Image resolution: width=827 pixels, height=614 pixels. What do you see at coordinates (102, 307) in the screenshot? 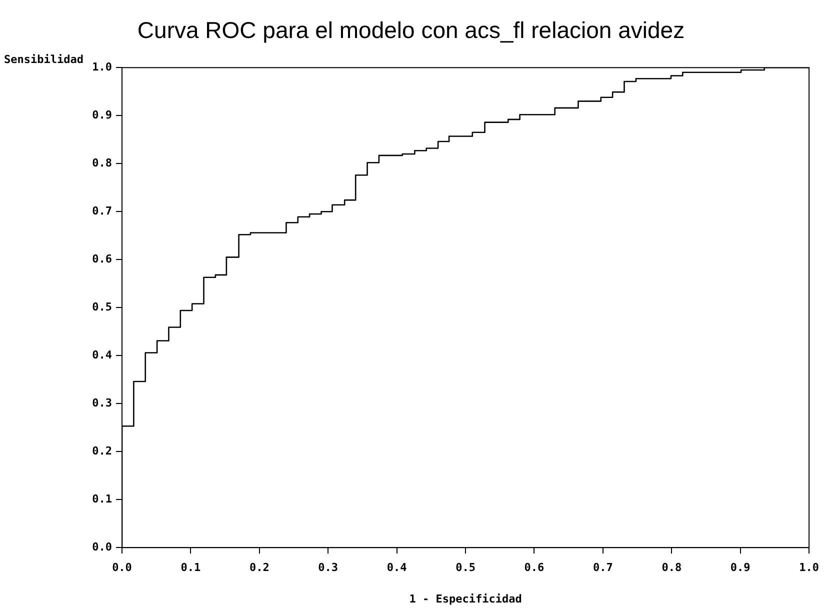
I see `y-tick-label: 0.5` at bounding box center [102, 307].